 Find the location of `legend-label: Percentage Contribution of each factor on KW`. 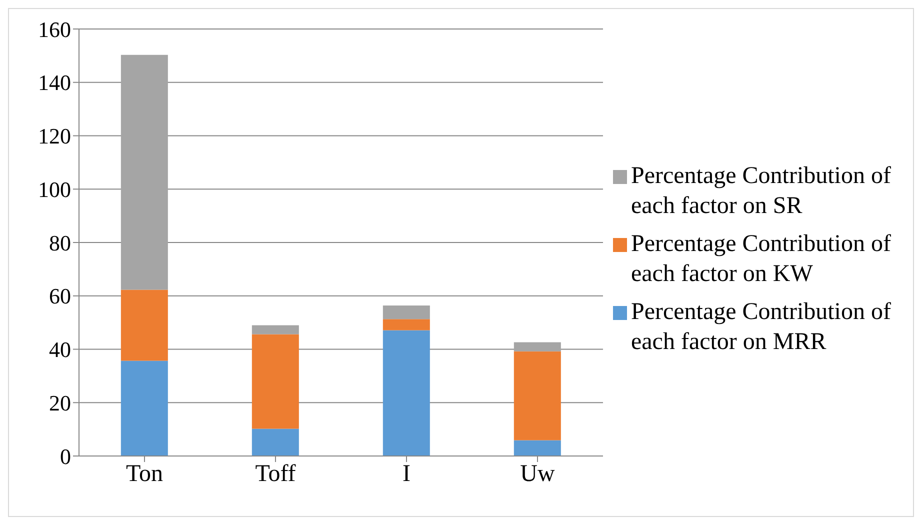

legend-label: Percentage Contribution of each factor on KW is located at coordinates (761, 259).